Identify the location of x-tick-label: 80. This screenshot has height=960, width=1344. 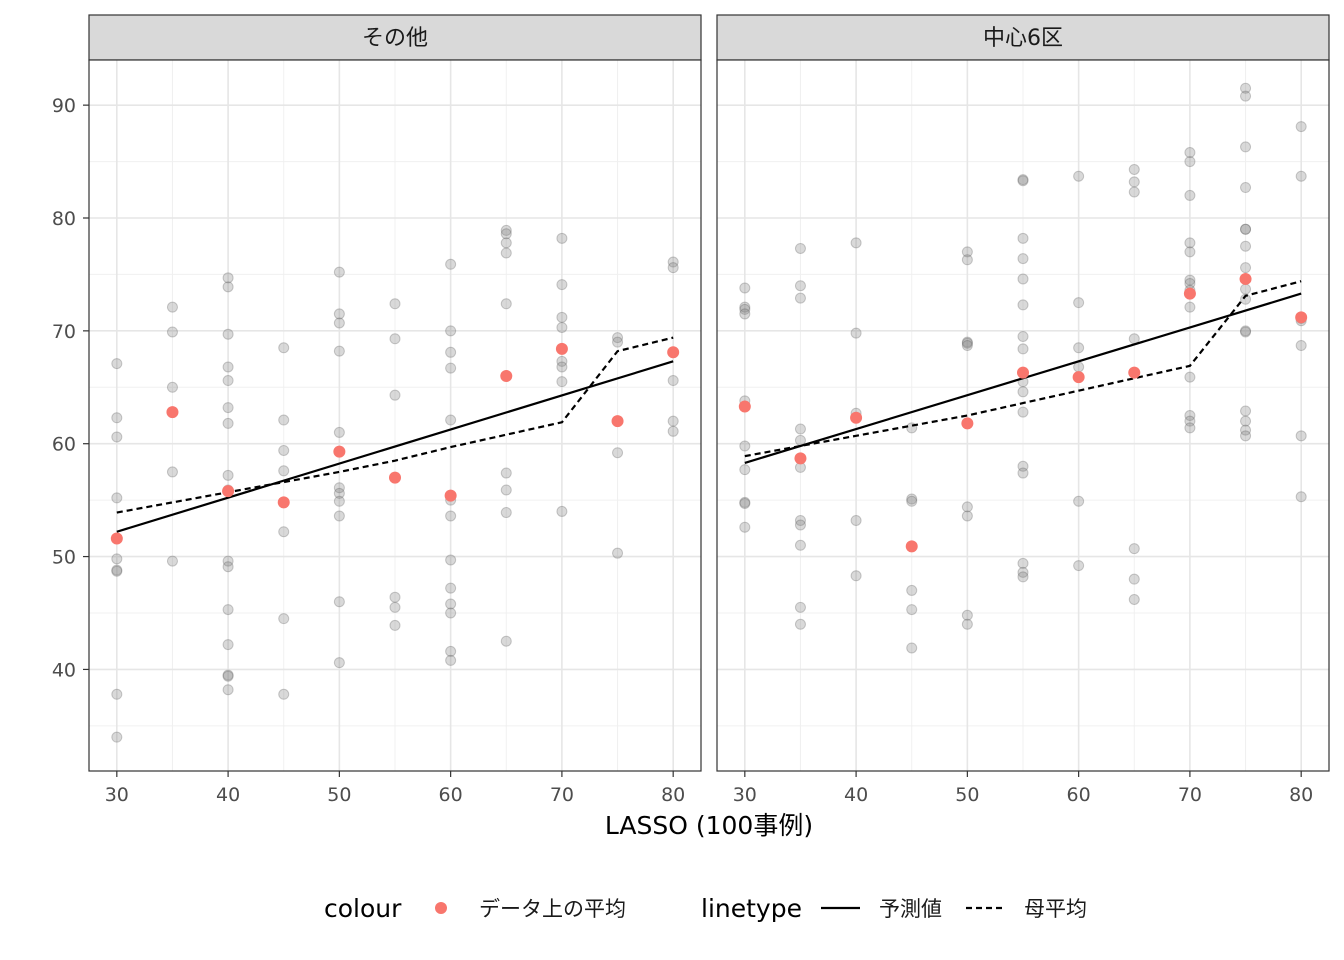
(673, 795).